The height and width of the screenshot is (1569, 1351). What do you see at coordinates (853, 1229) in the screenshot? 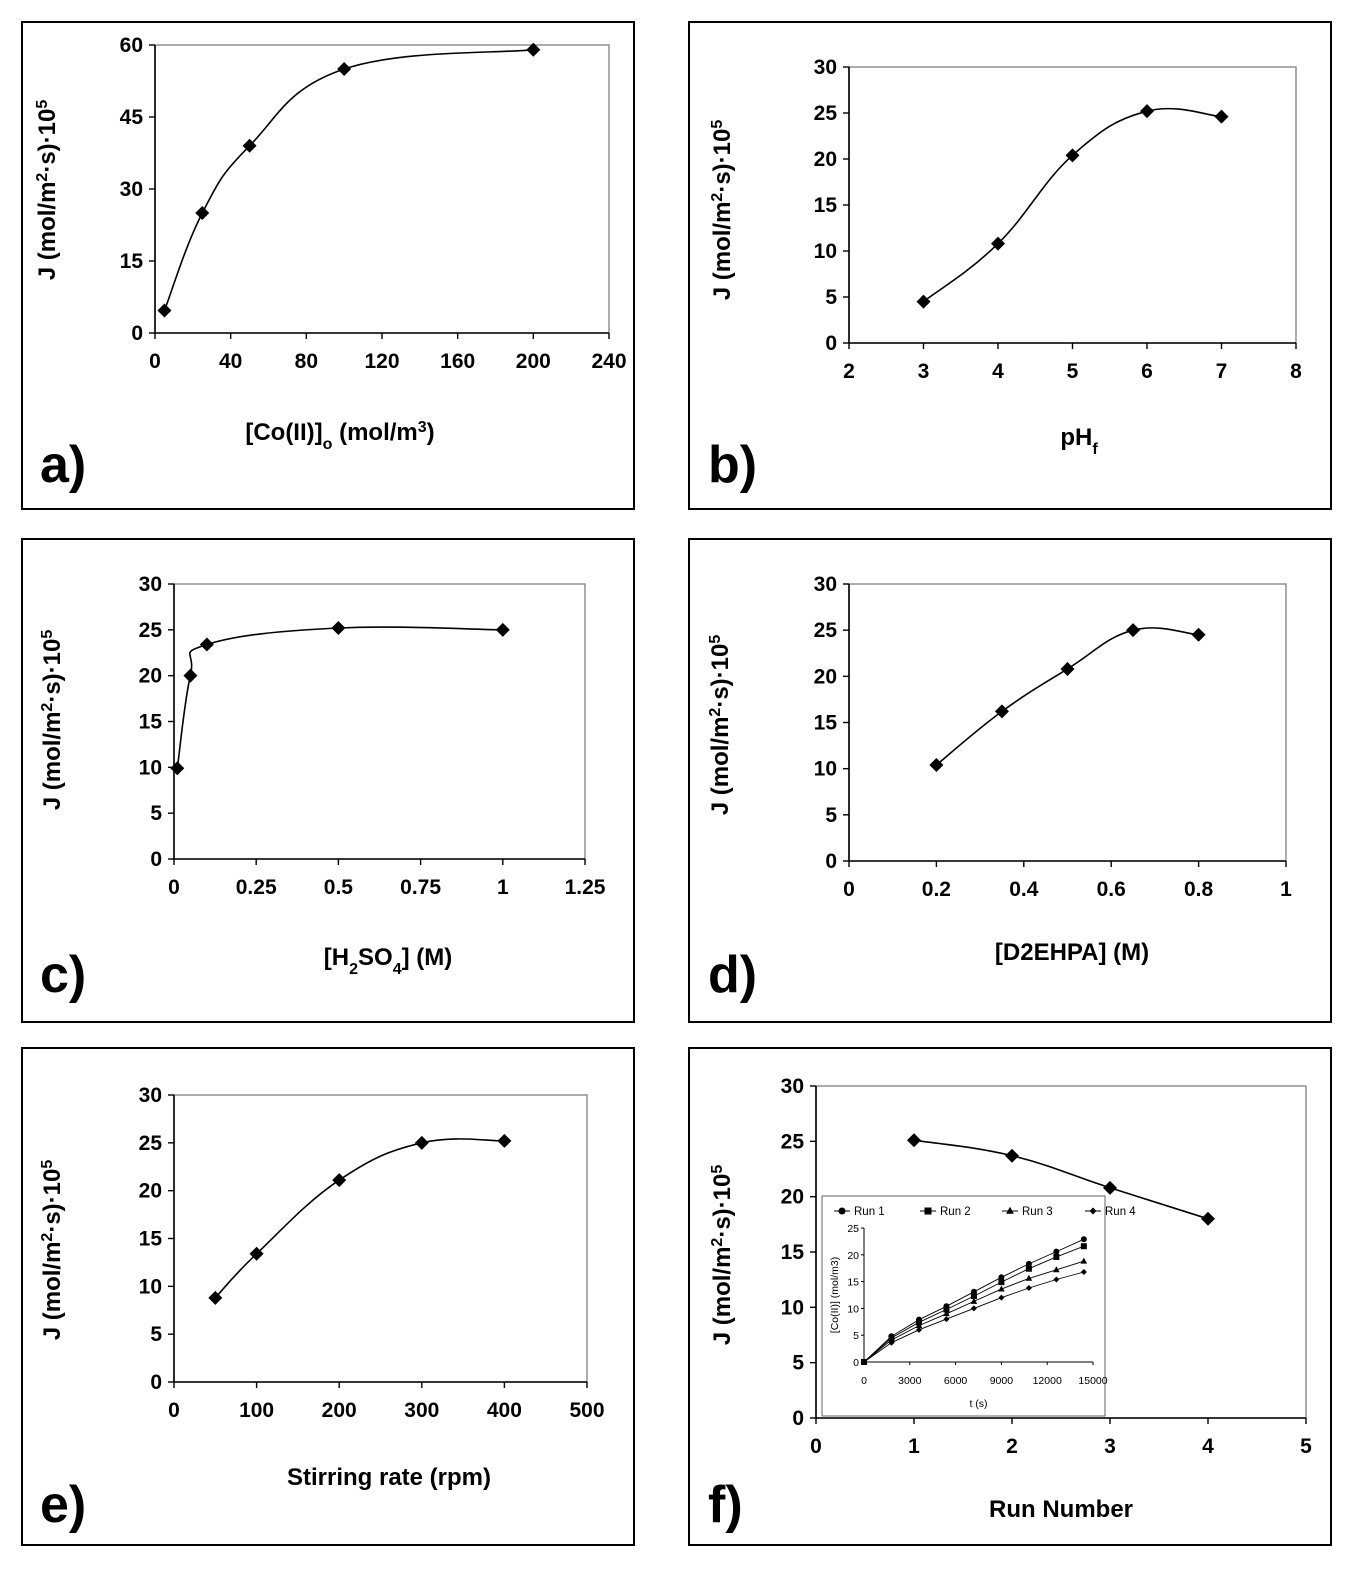
I see `inset-y-tick-label: 25` at bounding box center [853, 1229].